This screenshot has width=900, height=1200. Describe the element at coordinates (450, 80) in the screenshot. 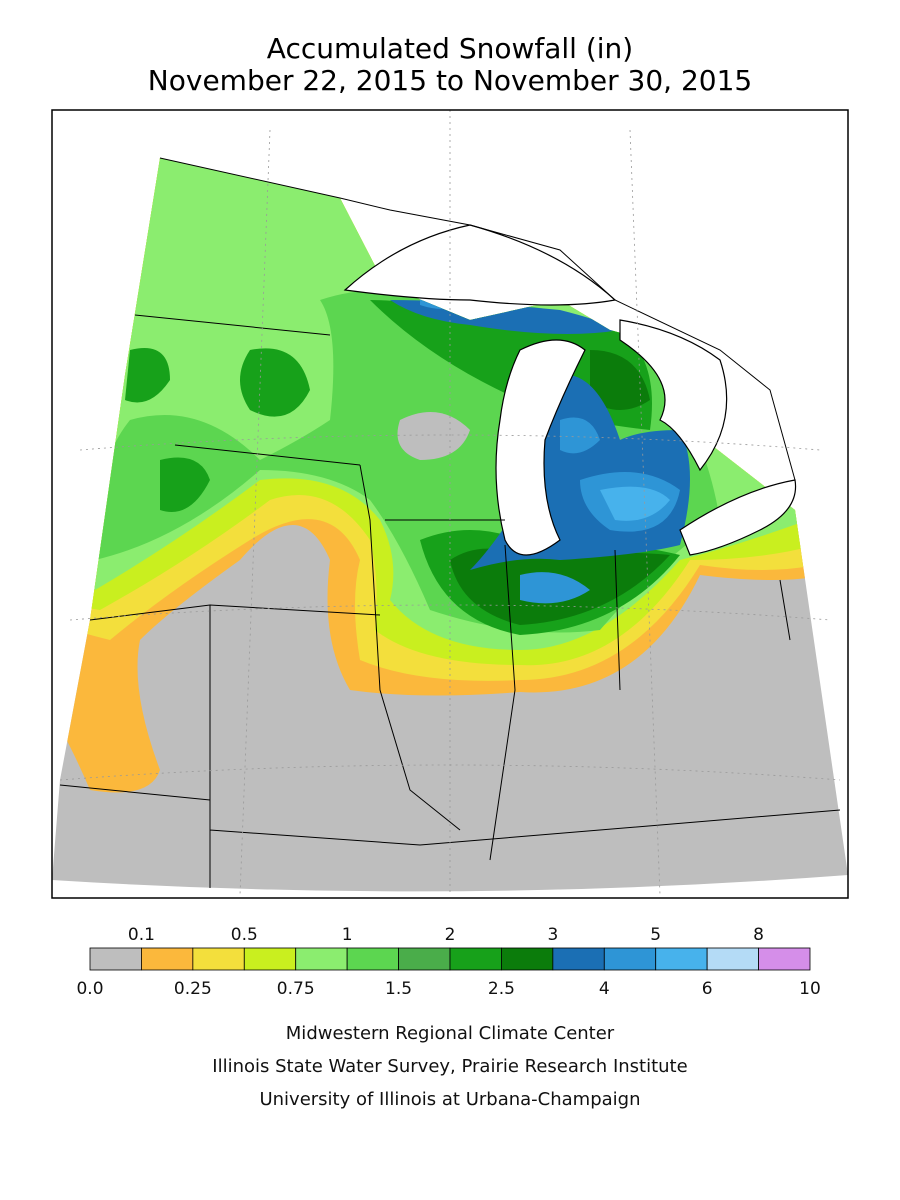

I see `subtitle: November 22, 2015 to November 30, 2015` at that location.